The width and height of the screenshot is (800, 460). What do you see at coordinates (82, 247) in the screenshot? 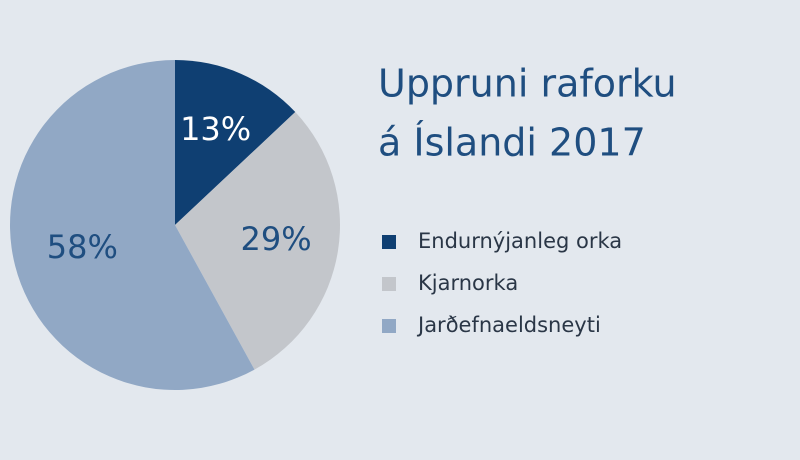
I see `value-label: 58%` at bounding box center [82, 247].